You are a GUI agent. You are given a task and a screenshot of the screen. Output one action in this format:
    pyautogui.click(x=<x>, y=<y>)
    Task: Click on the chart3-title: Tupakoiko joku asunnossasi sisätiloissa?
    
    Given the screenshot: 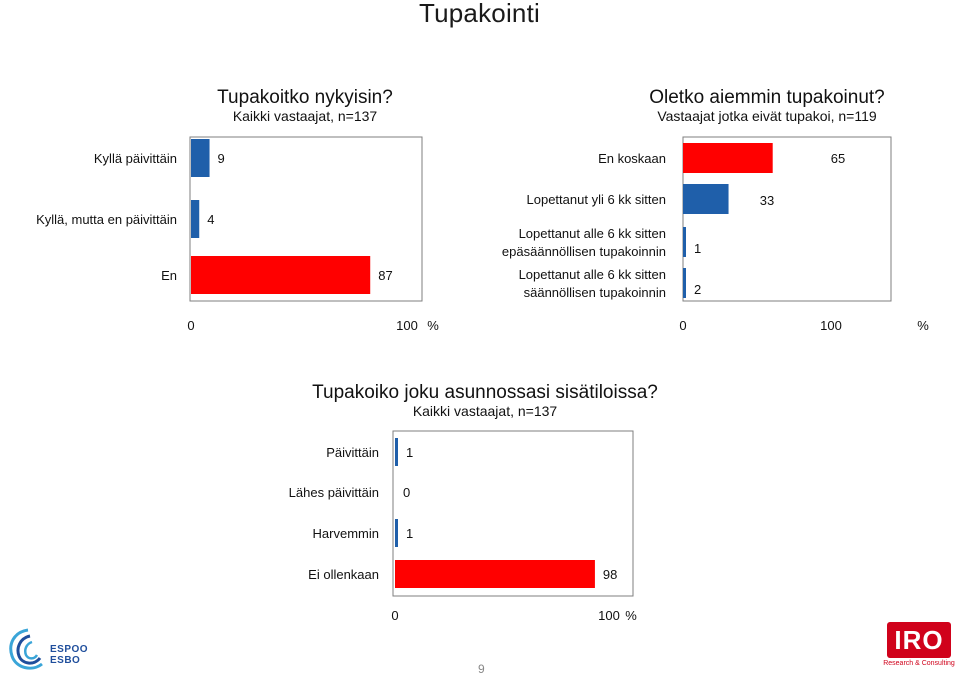 What is the action you would take?
    pyautogui.click(x=485, y=392)
    